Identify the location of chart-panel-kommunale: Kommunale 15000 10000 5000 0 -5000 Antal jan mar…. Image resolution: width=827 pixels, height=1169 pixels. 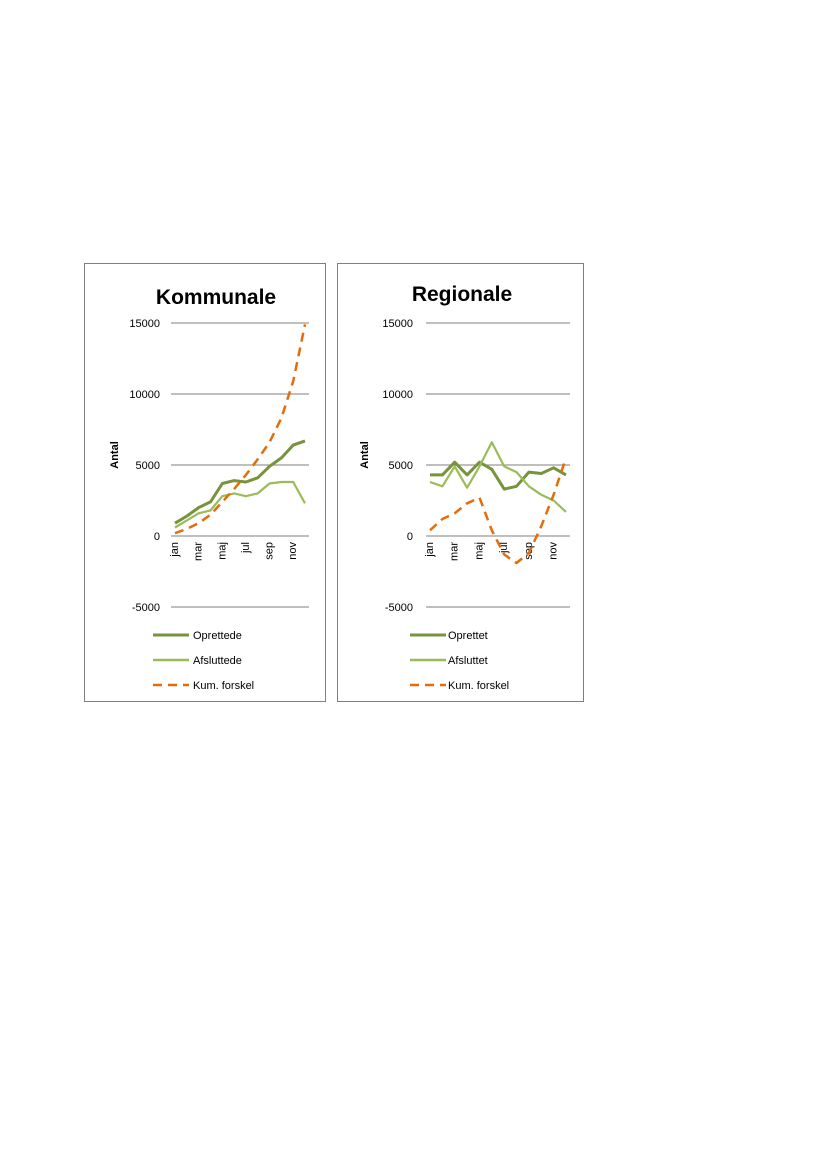
(205, 482).